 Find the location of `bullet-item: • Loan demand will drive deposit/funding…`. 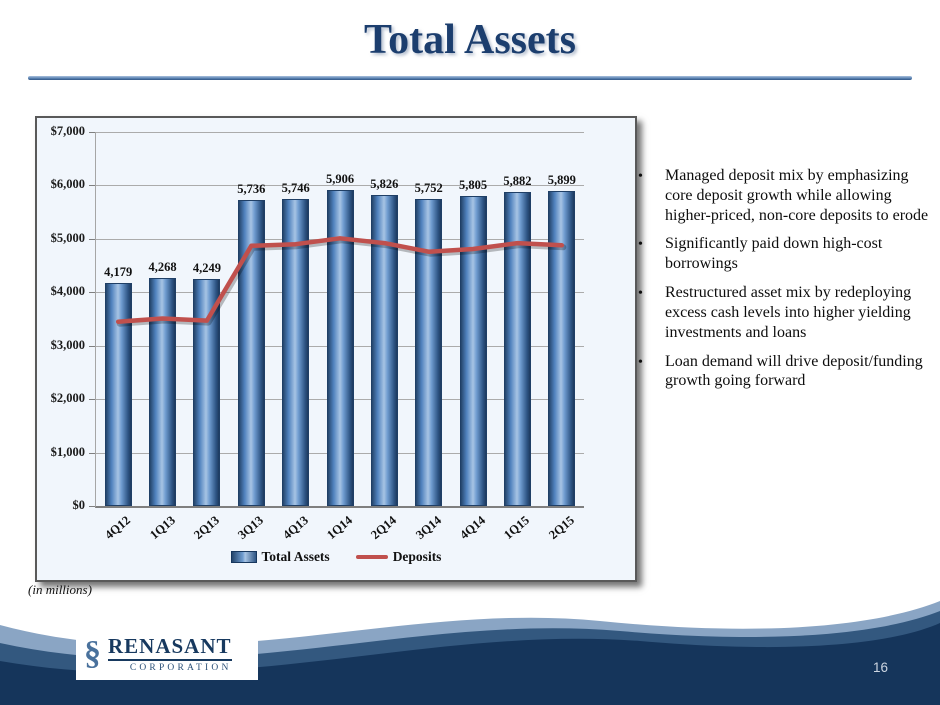

bullet-item: • Loan demand will drive deposit/funding… is located at coordinates (786, 372).